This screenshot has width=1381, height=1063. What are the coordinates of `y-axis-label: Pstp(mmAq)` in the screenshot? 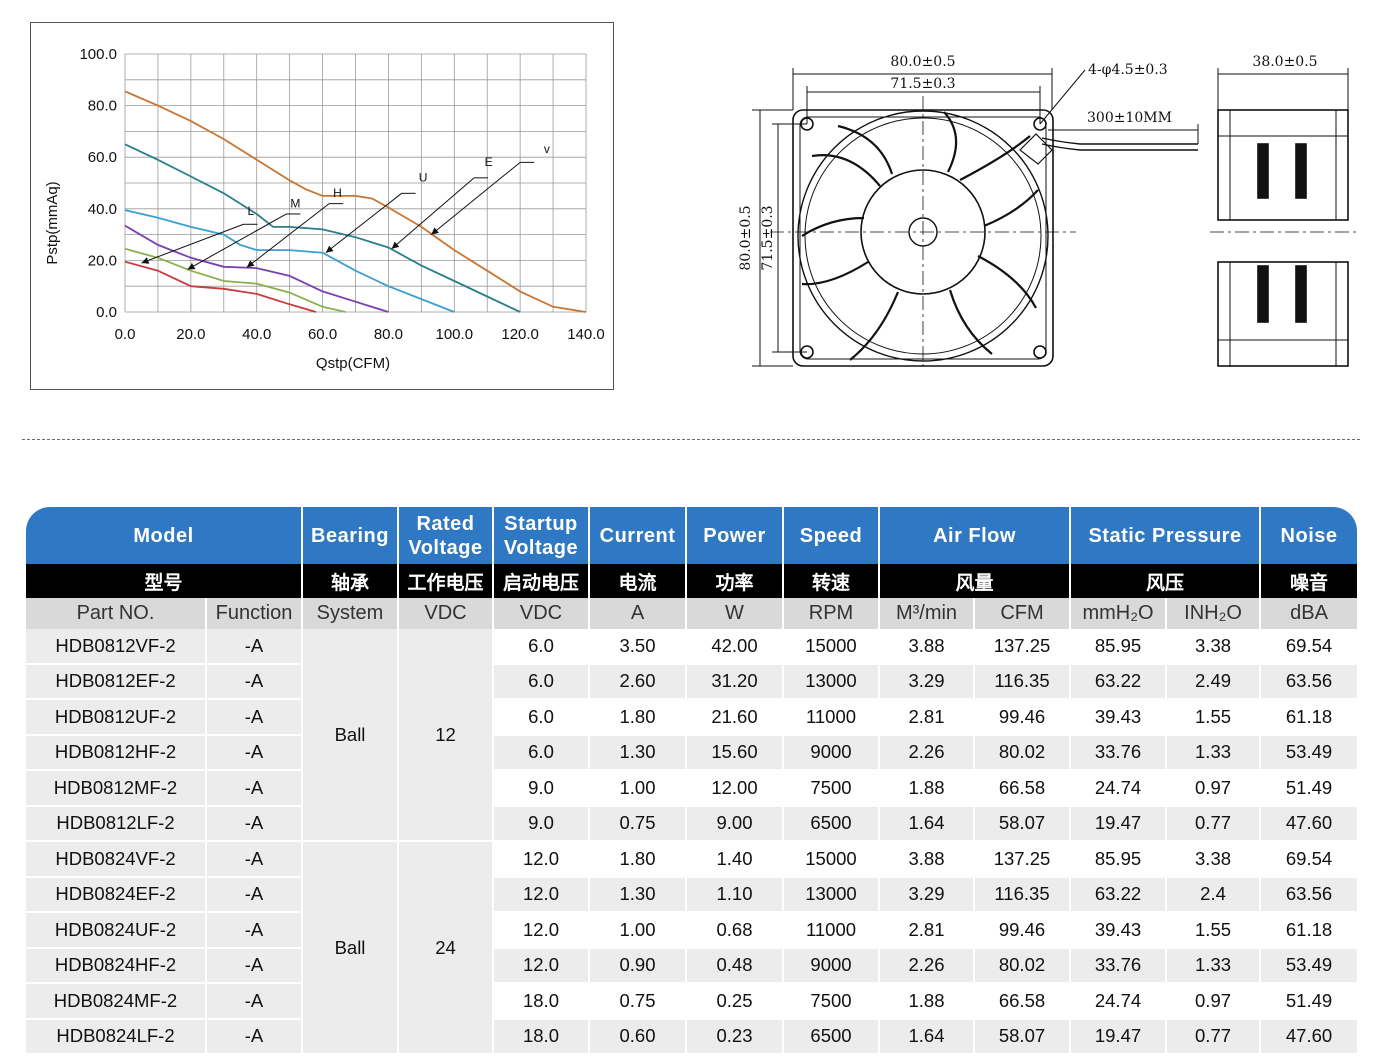 It's located at (52, 222).